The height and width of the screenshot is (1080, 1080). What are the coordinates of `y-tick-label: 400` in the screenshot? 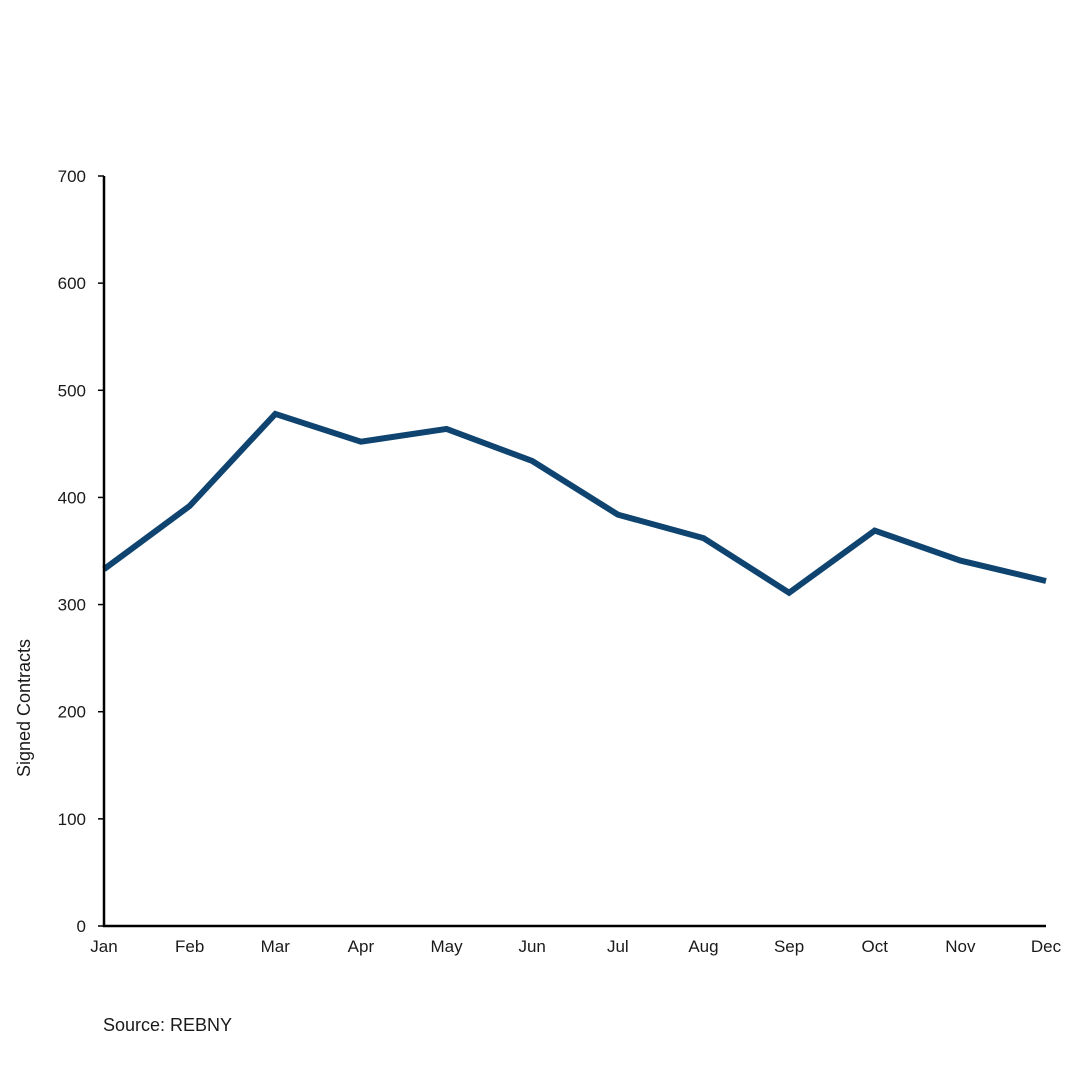 It's located at (72, 497).